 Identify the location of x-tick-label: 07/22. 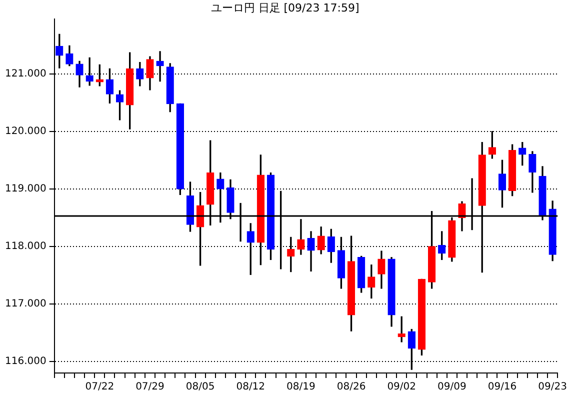
(99, 387).